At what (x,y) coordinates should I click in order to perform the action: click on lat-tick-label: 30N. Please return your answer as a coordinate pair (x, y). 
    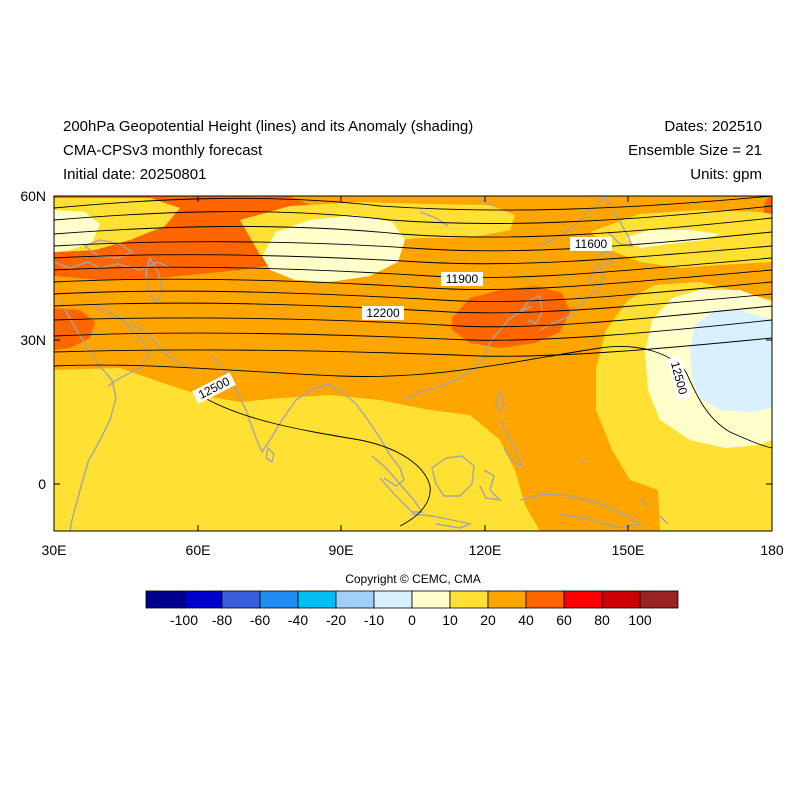
    Looking at the image, I should click on (33, 340).